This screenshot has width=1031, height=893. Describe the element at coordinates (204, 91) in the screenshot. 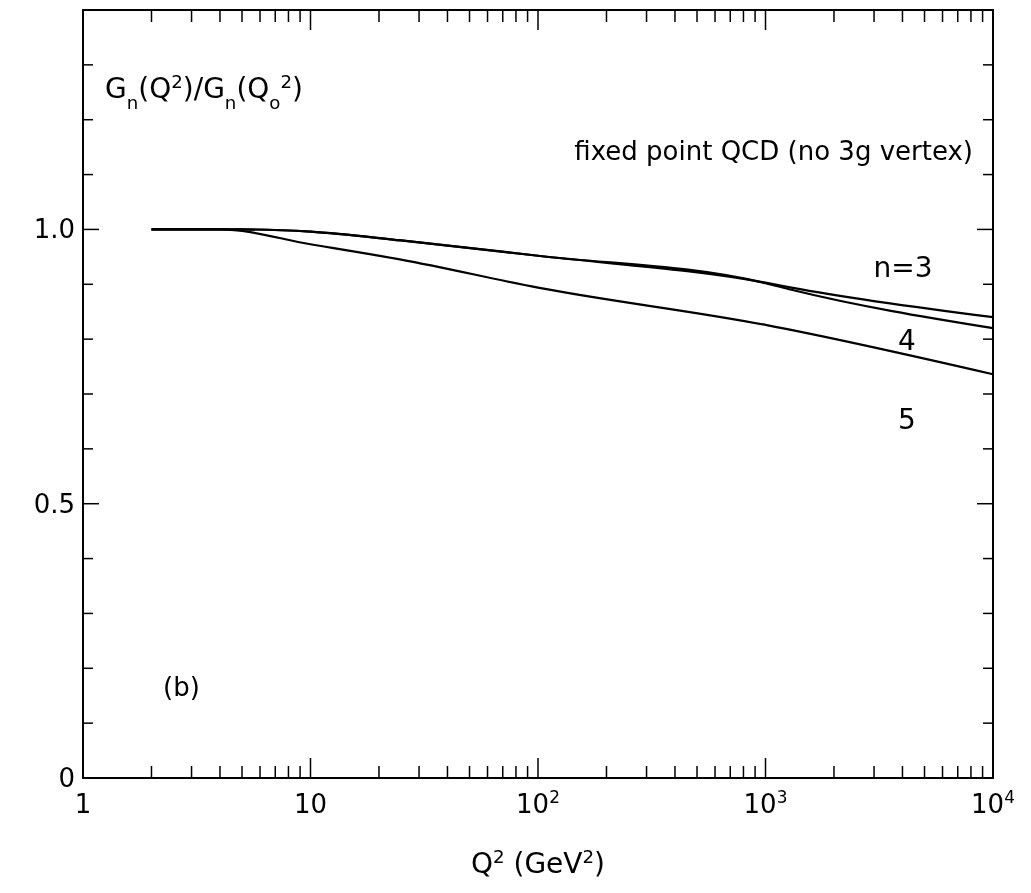

I see `text: G$_{n}$(Q$^{2}$)/G$_{n}$(Q$_{o}$$^{2}$)` at that location.